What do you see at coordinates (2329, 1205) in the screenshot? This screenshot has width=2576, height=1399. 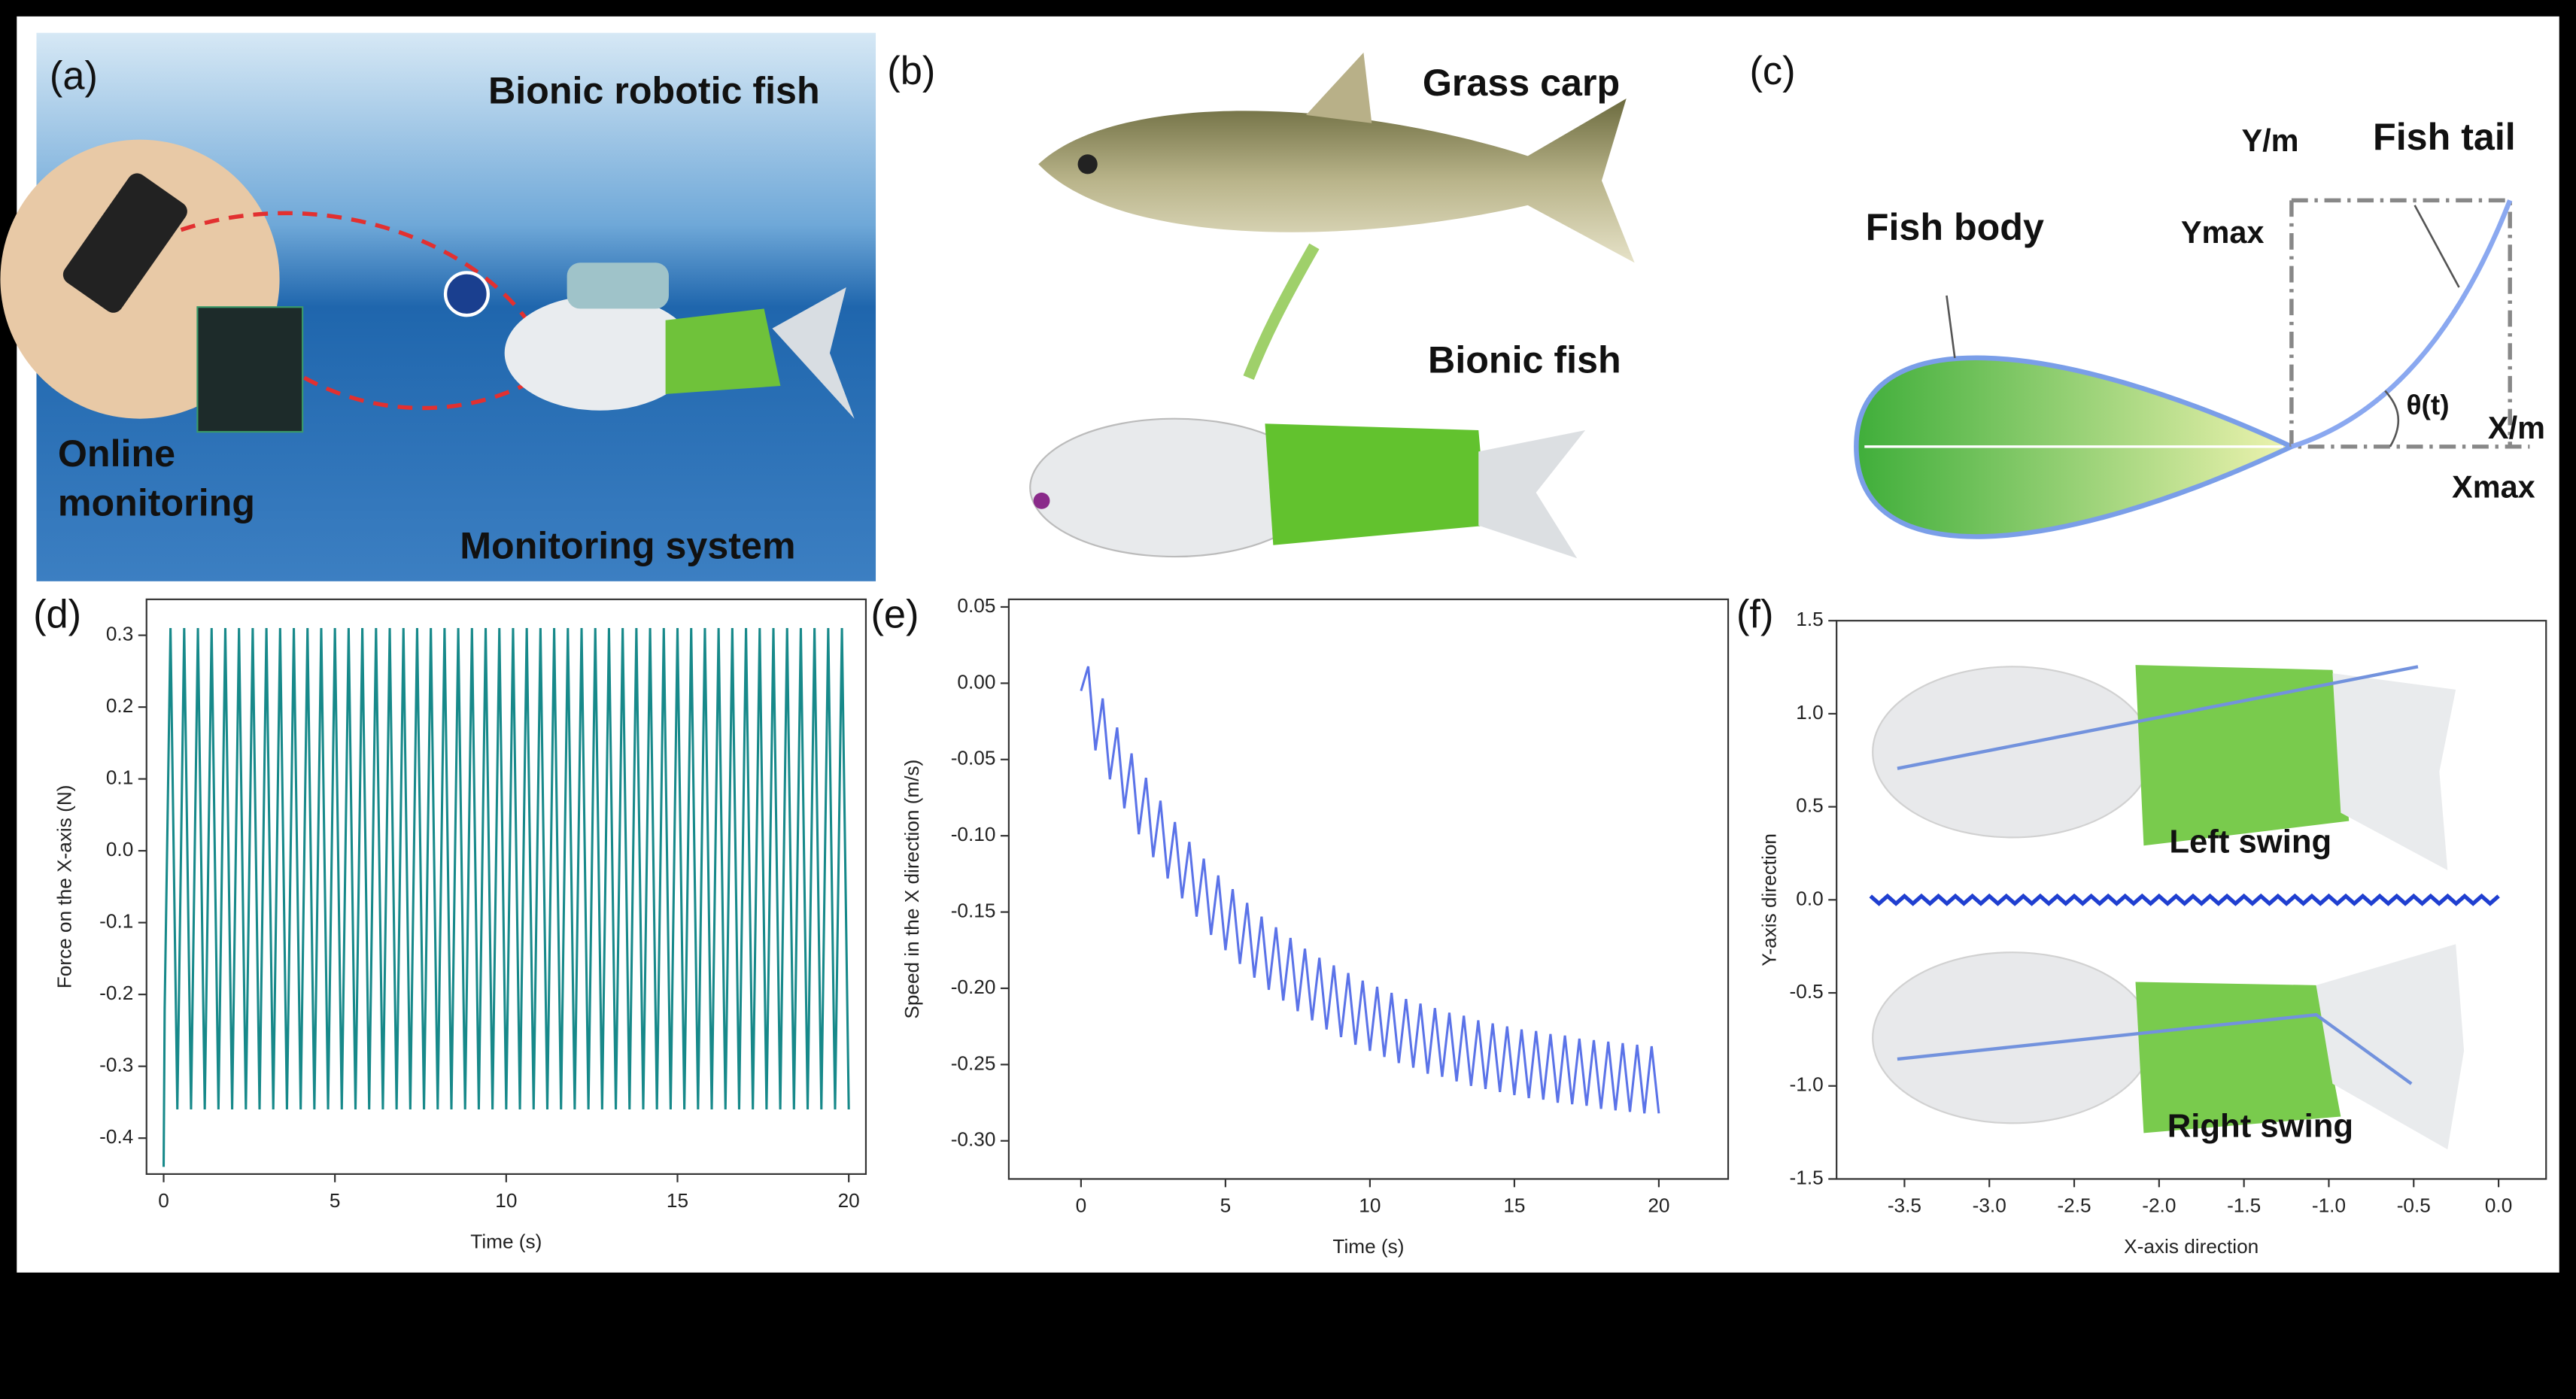 I see `x-tick-label: -1.0` at bounding box center [2329, 1205].